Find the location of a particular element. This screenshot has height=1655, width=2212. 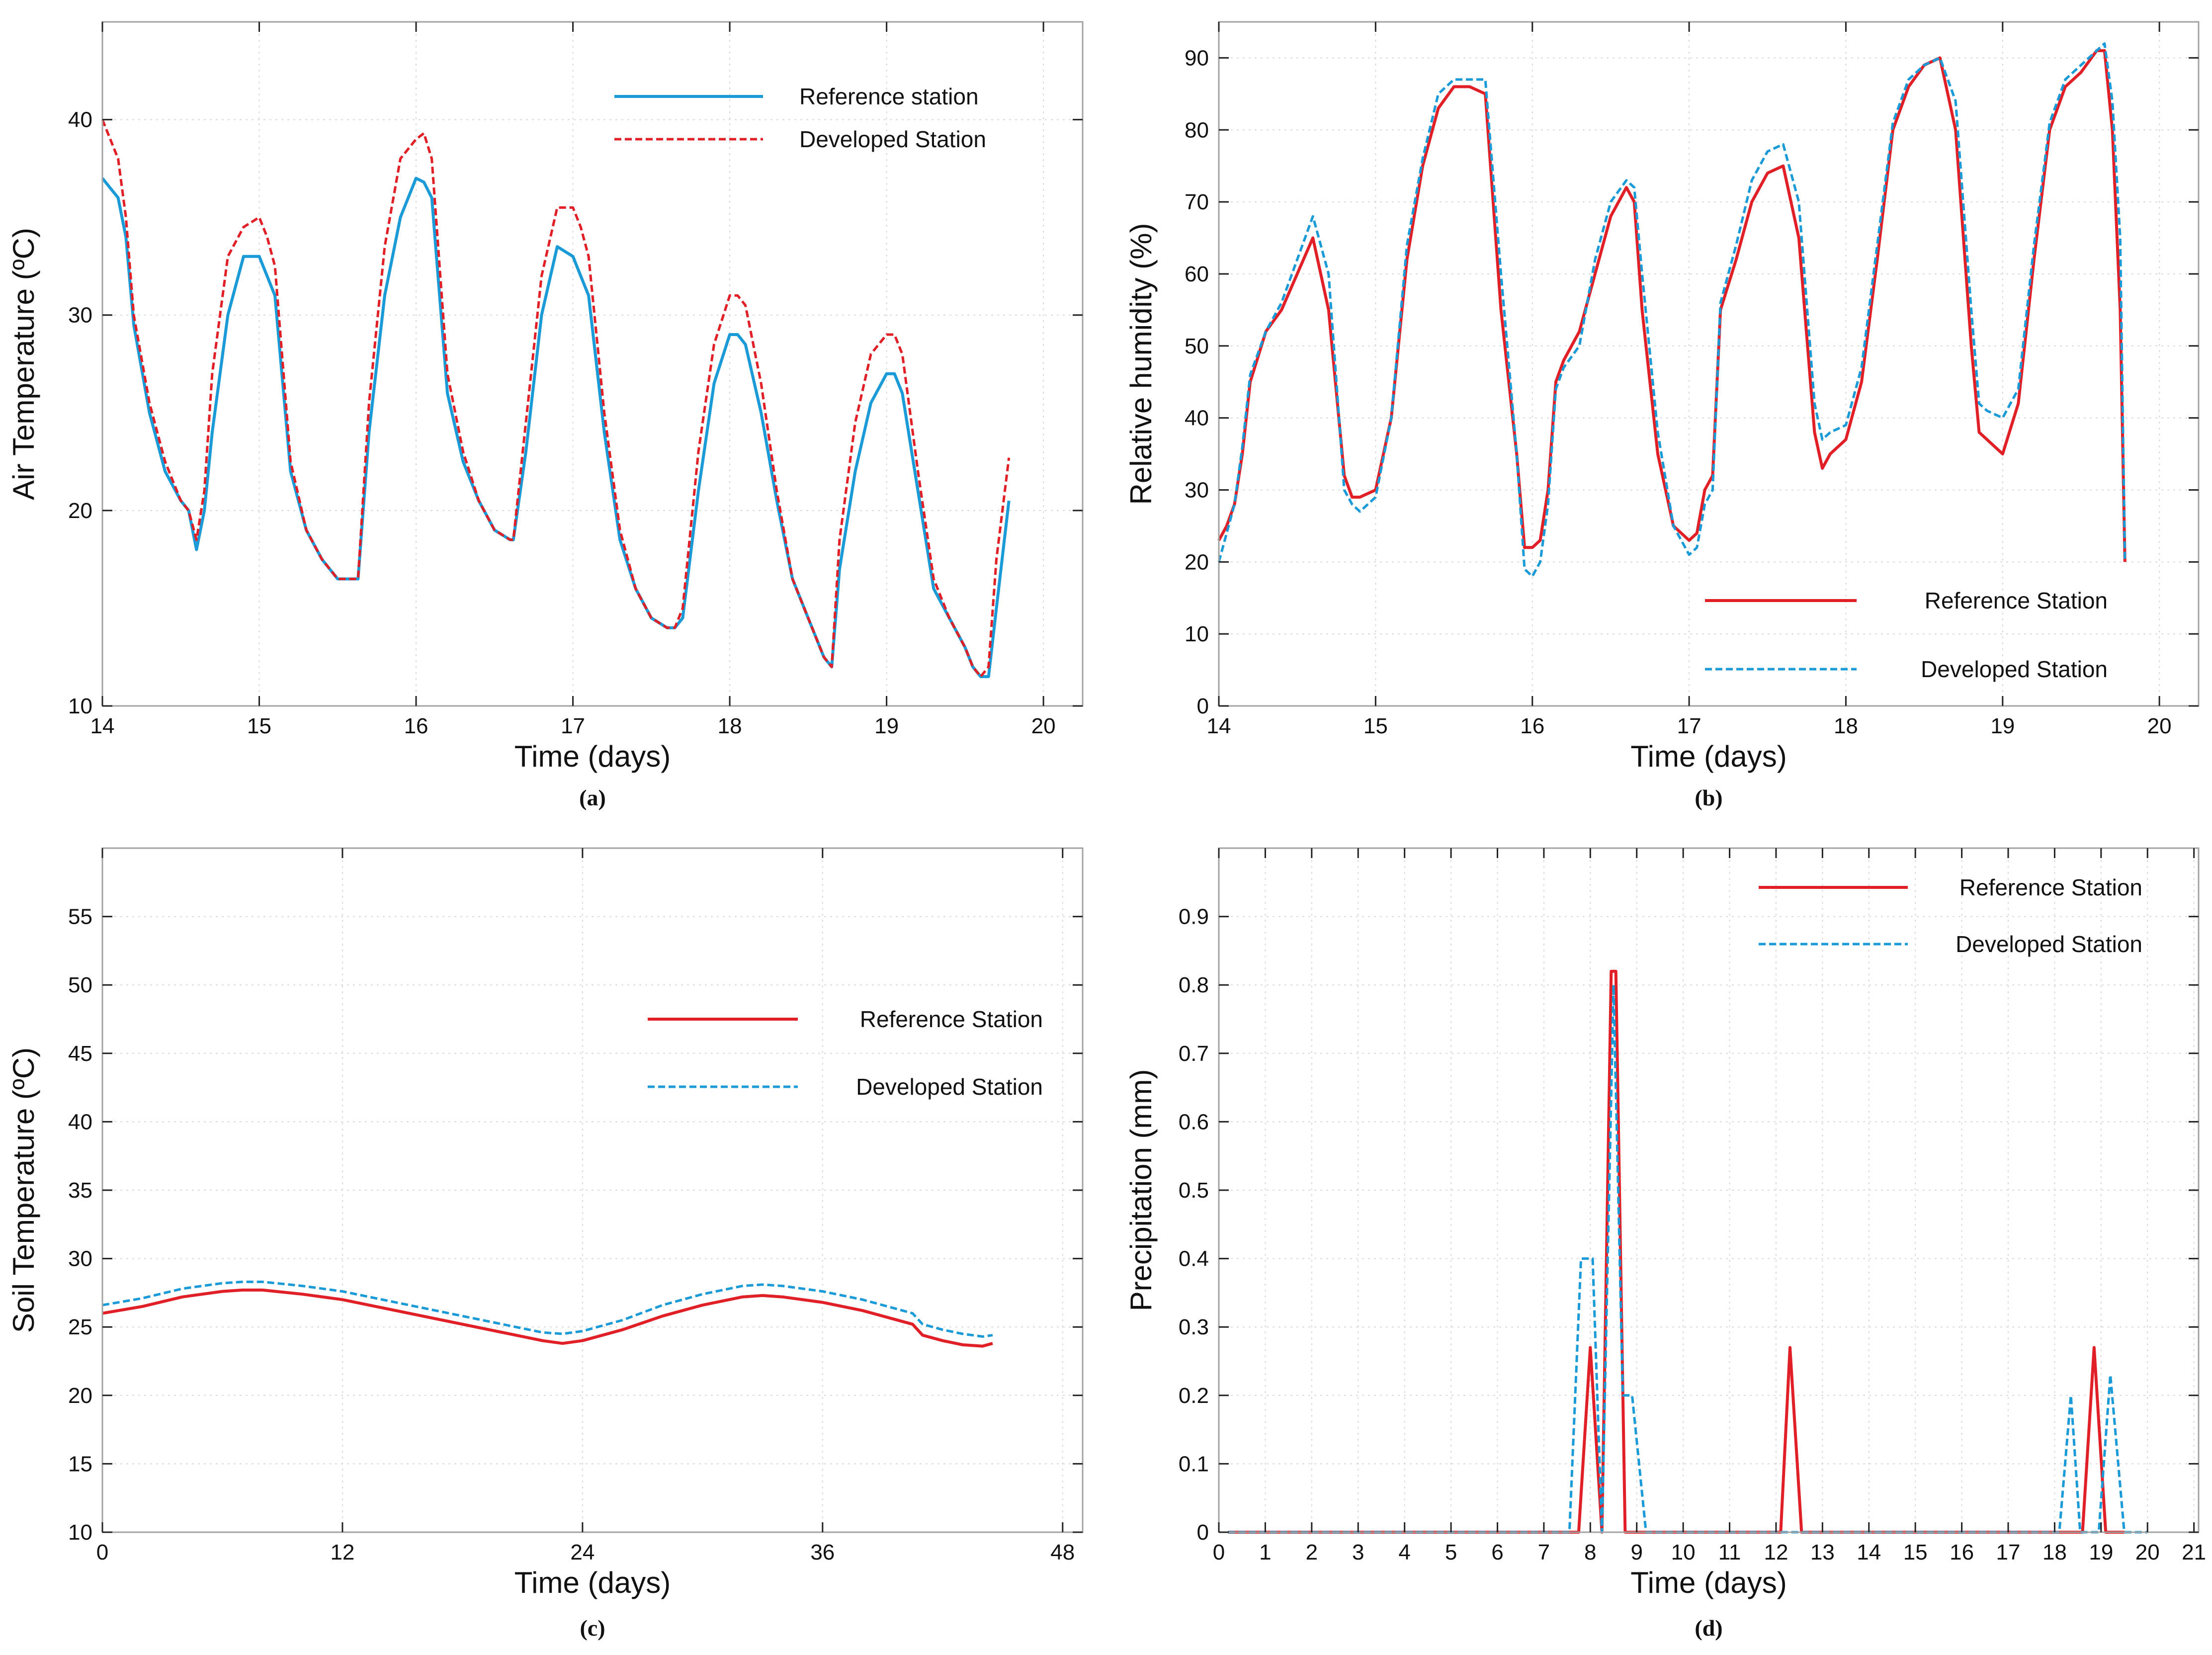

x-tick-label: 10 is located at coordinates (1683, 1552).